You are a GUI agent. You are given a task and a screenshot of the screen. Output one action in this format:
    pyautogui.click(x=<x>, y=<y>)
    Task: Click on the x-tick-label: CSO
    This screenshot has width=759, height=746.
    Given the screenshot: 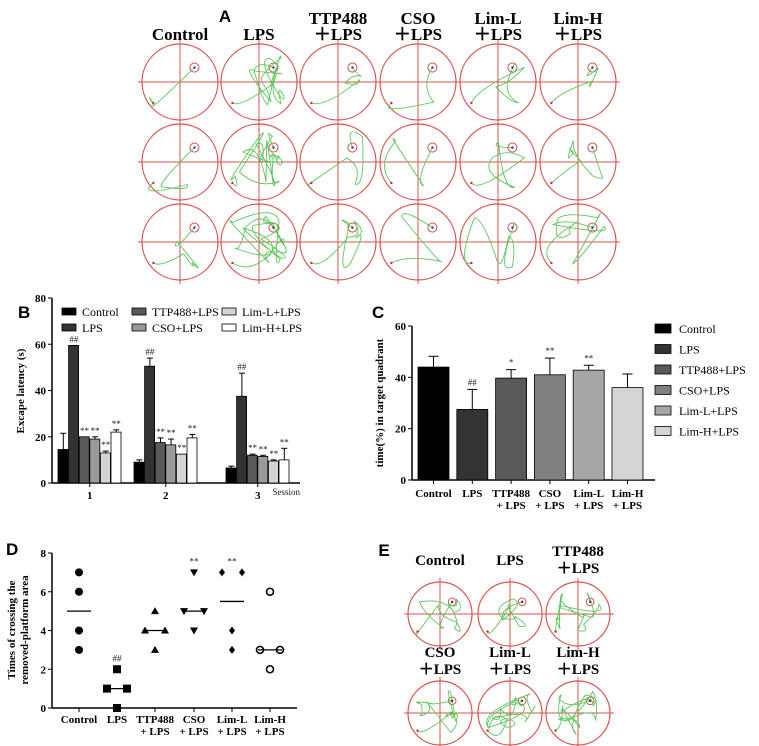 What is the action you would take?
    pyautogui.click(x=194, y=720)
    